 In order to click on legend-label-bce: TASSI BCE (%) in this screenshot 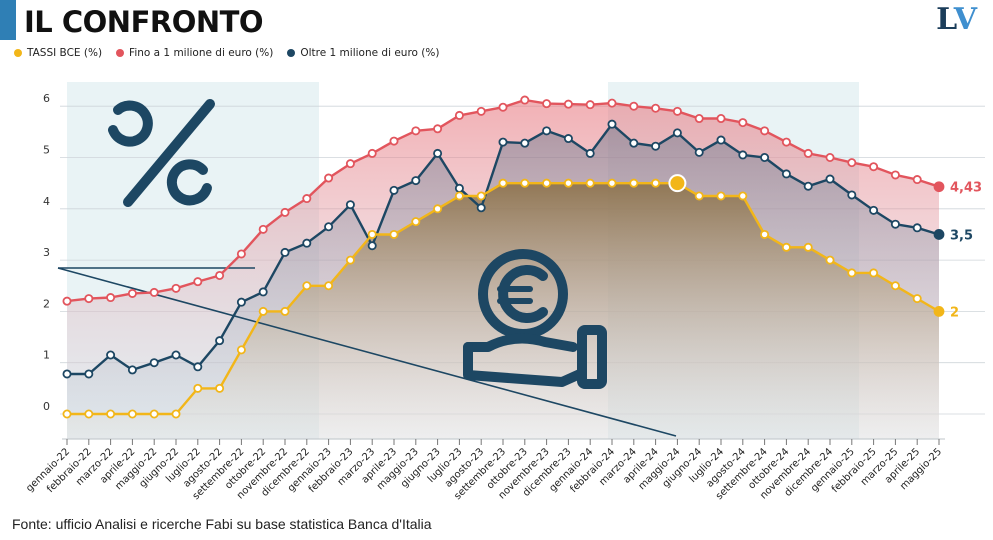, I will do `click(65, 53)`.